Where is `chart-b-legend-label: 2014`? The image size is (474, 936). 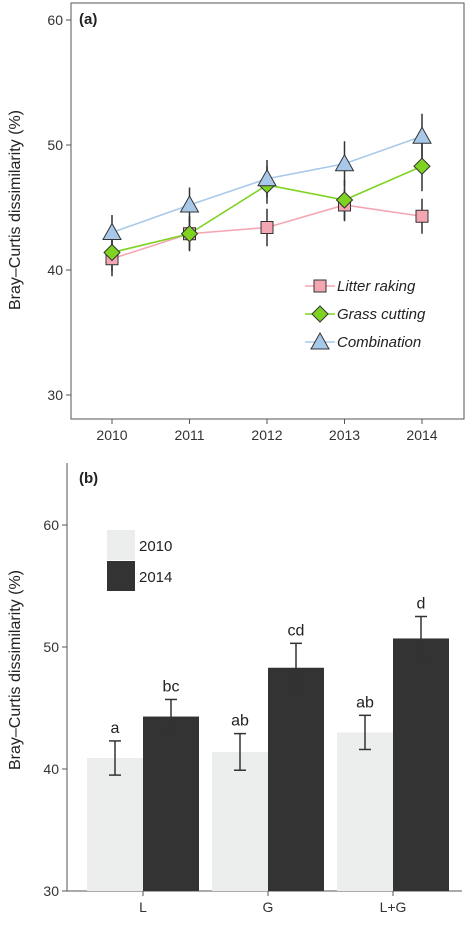
chart-b-legend-label: 2014 is located at coordinates (155, 577).